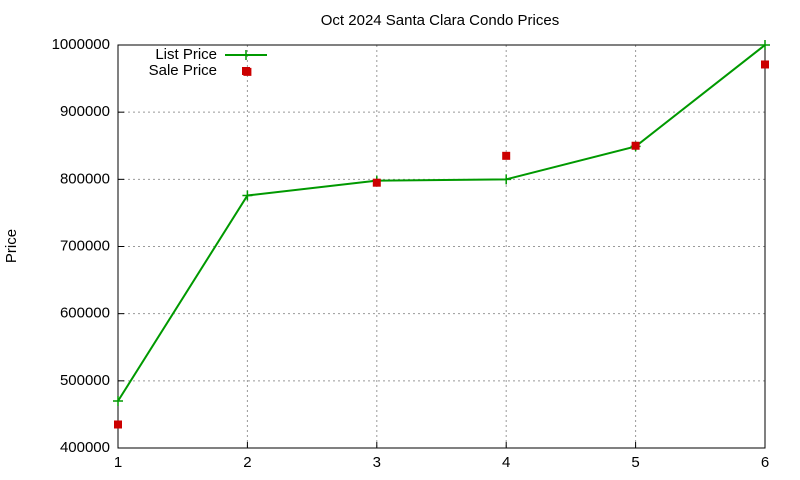  I want to click on x-tick-label: 5, so click(635, 462).